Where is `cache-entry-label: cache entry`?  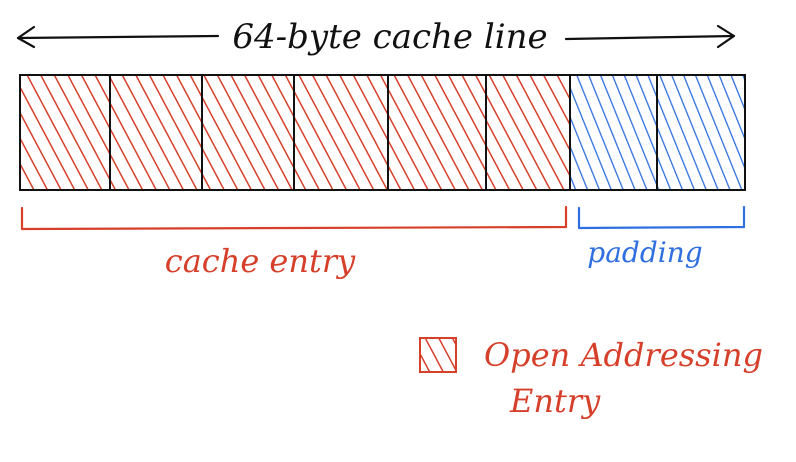
cache-entry-label: cache entry is located at coordinates (260, 261).